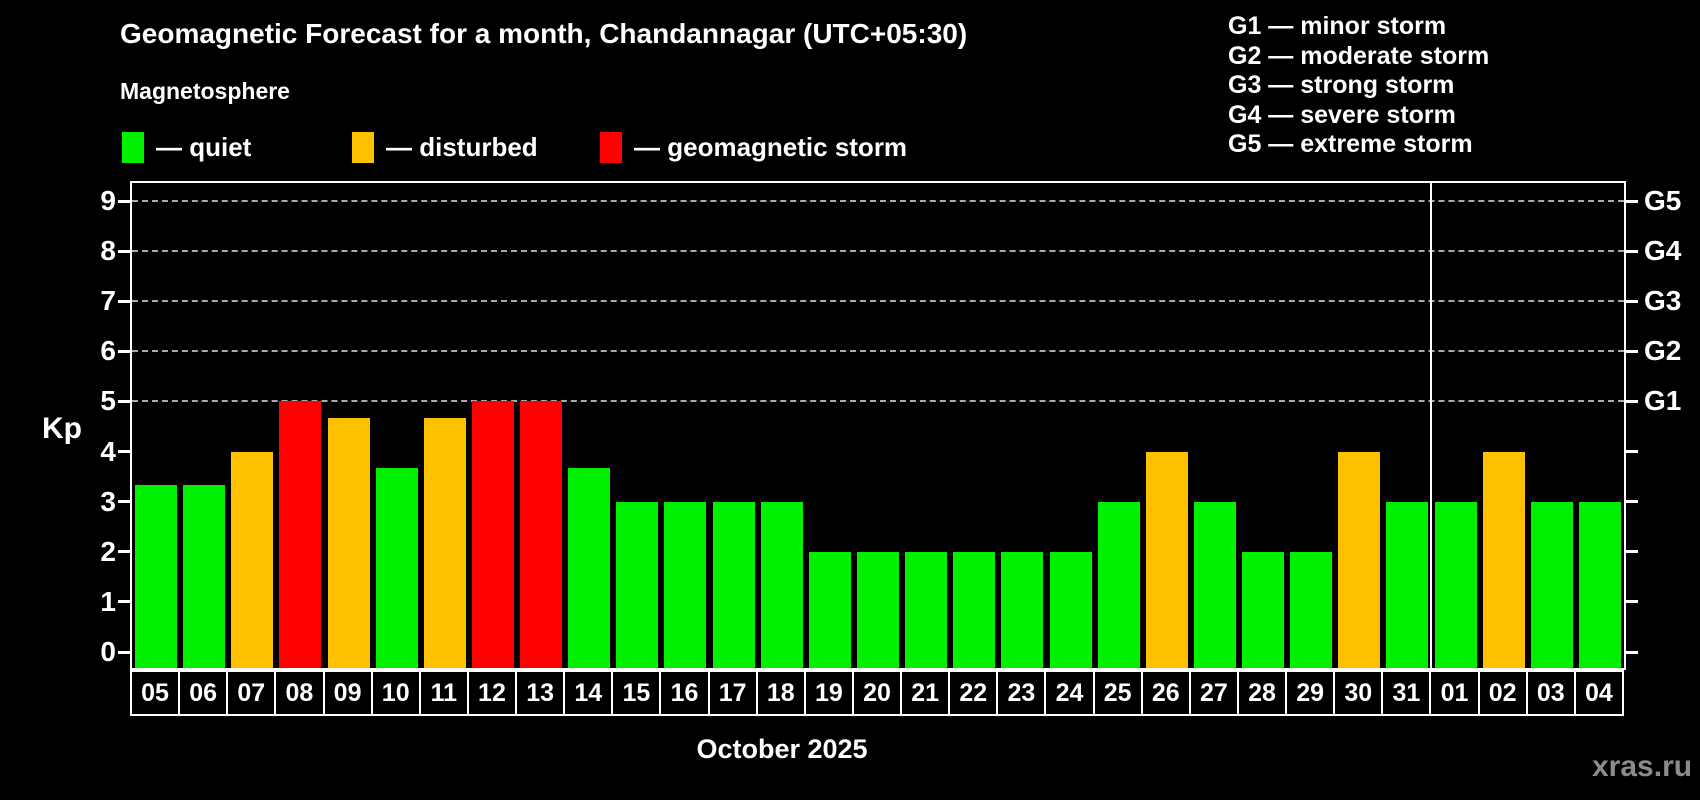 This screenshot has width=1700, height=800. I want to click on g-legend-line-g2: G2 — moderate storm, so click(1359, 55).